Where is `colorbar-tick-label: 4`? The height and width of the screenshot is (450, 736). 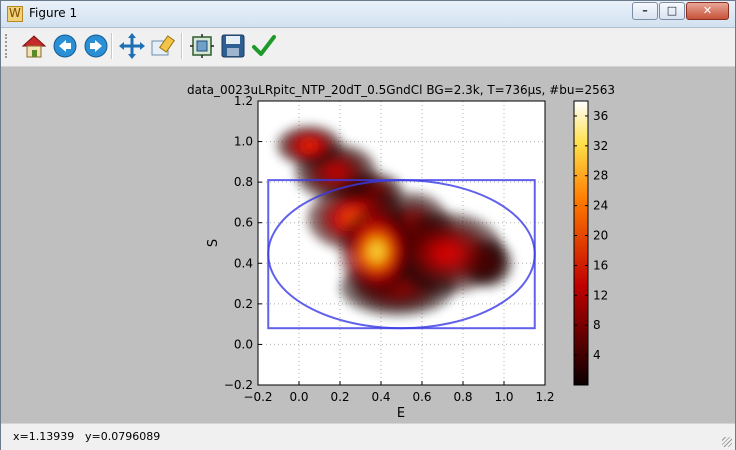 colorbar-tick-label: 4 is located at coordinates (597, 355).